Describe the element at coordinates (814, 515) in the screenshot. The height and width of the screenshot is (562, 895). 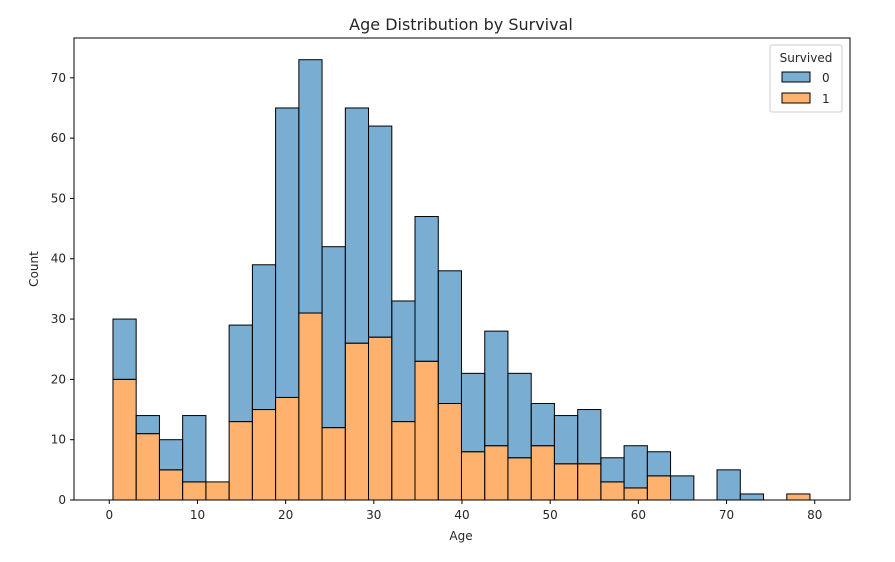
I see `x-tick-label: 80` at that location.